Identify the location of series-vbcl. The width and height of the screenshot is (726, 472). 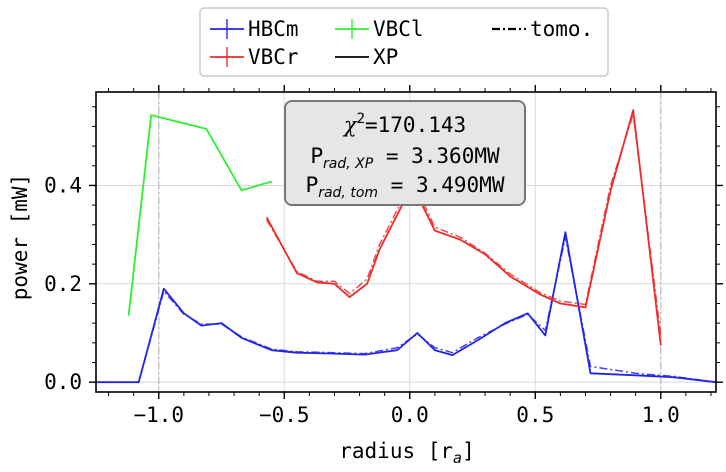
(199, 215).